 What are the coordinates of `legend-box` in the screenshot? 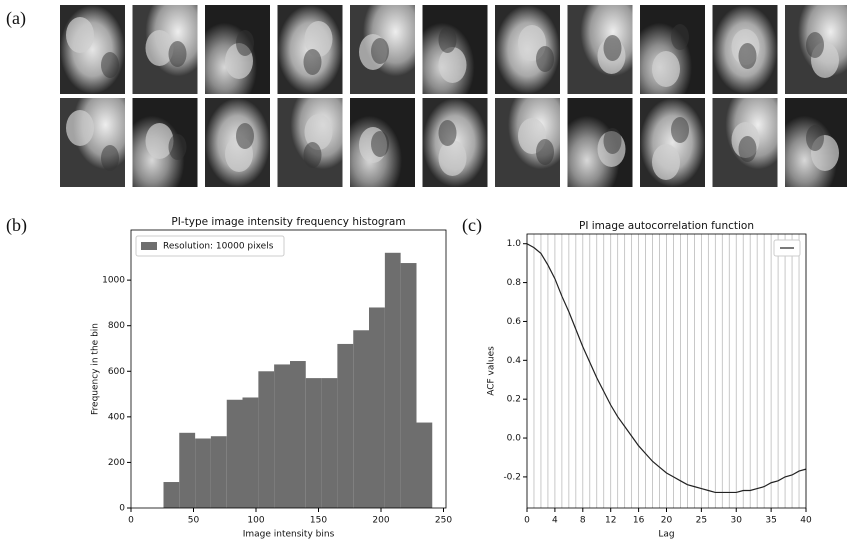 It's located at (210, 246).